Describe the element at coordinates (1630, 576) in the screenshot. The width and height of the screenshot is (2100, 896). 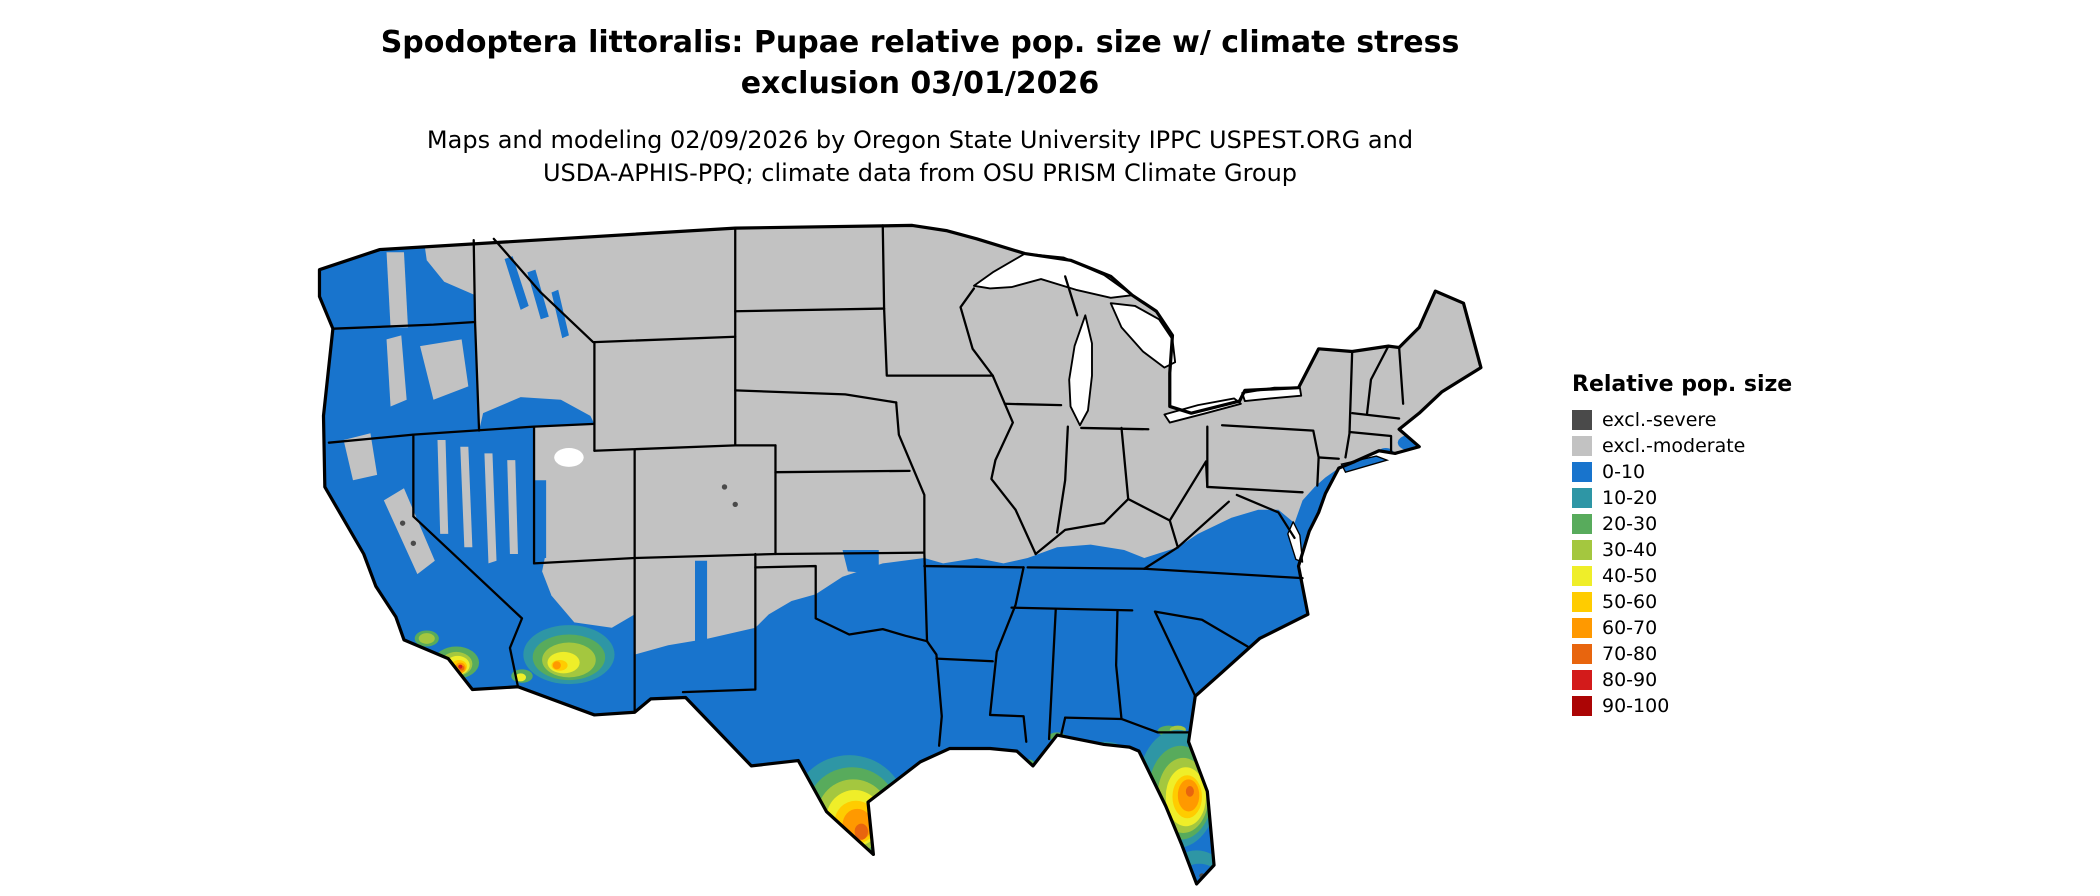
I see `legend-label: 40-50` at that location.